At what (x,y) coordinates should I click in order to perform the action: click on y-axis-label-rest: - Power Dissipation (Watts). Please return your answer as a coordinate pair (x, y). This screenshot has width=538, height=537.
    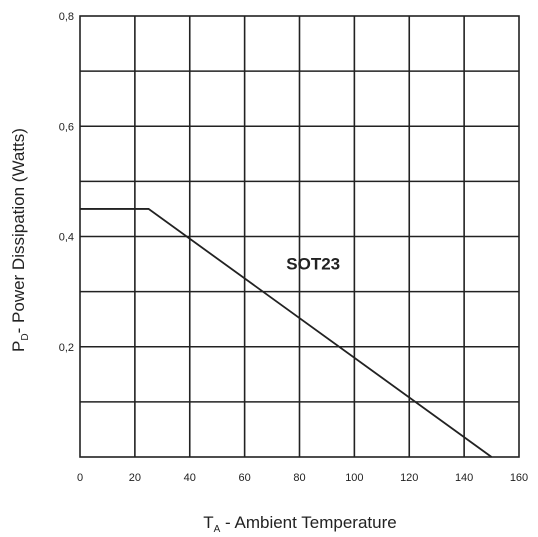
    Looking at the image, I should click on (18, 230).